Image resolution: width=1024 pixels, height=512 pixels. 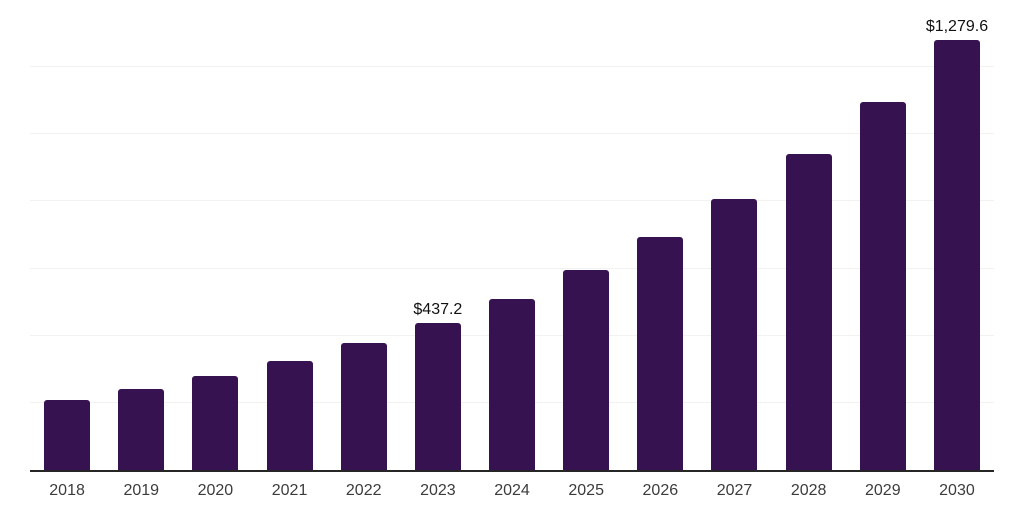 I want to click on x-tick-label-2024: 2024, so click(x=512, y=490).